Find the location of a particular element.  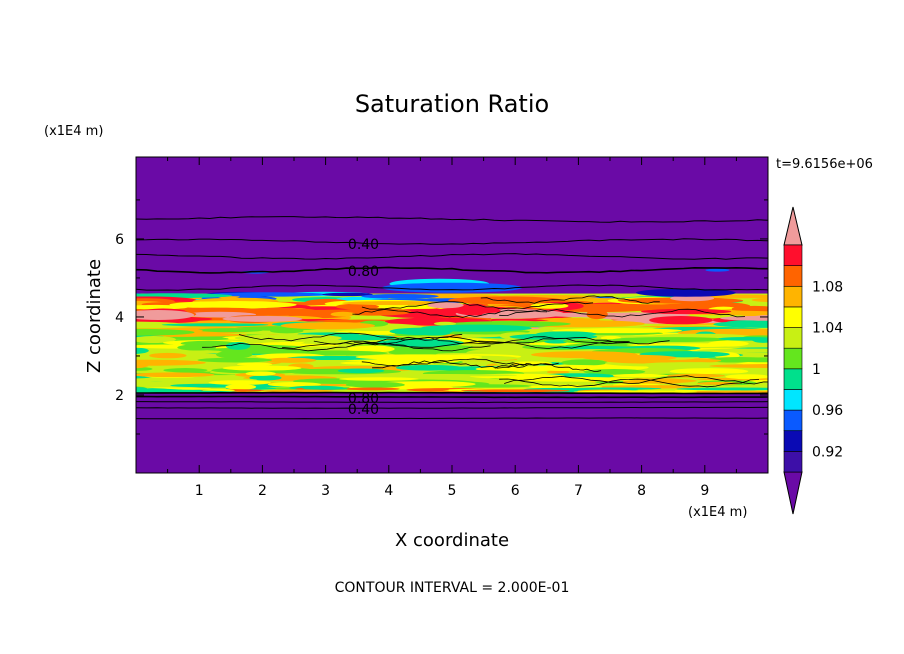

x-axis-label: X coordinate is located at coordinates (452, 540).